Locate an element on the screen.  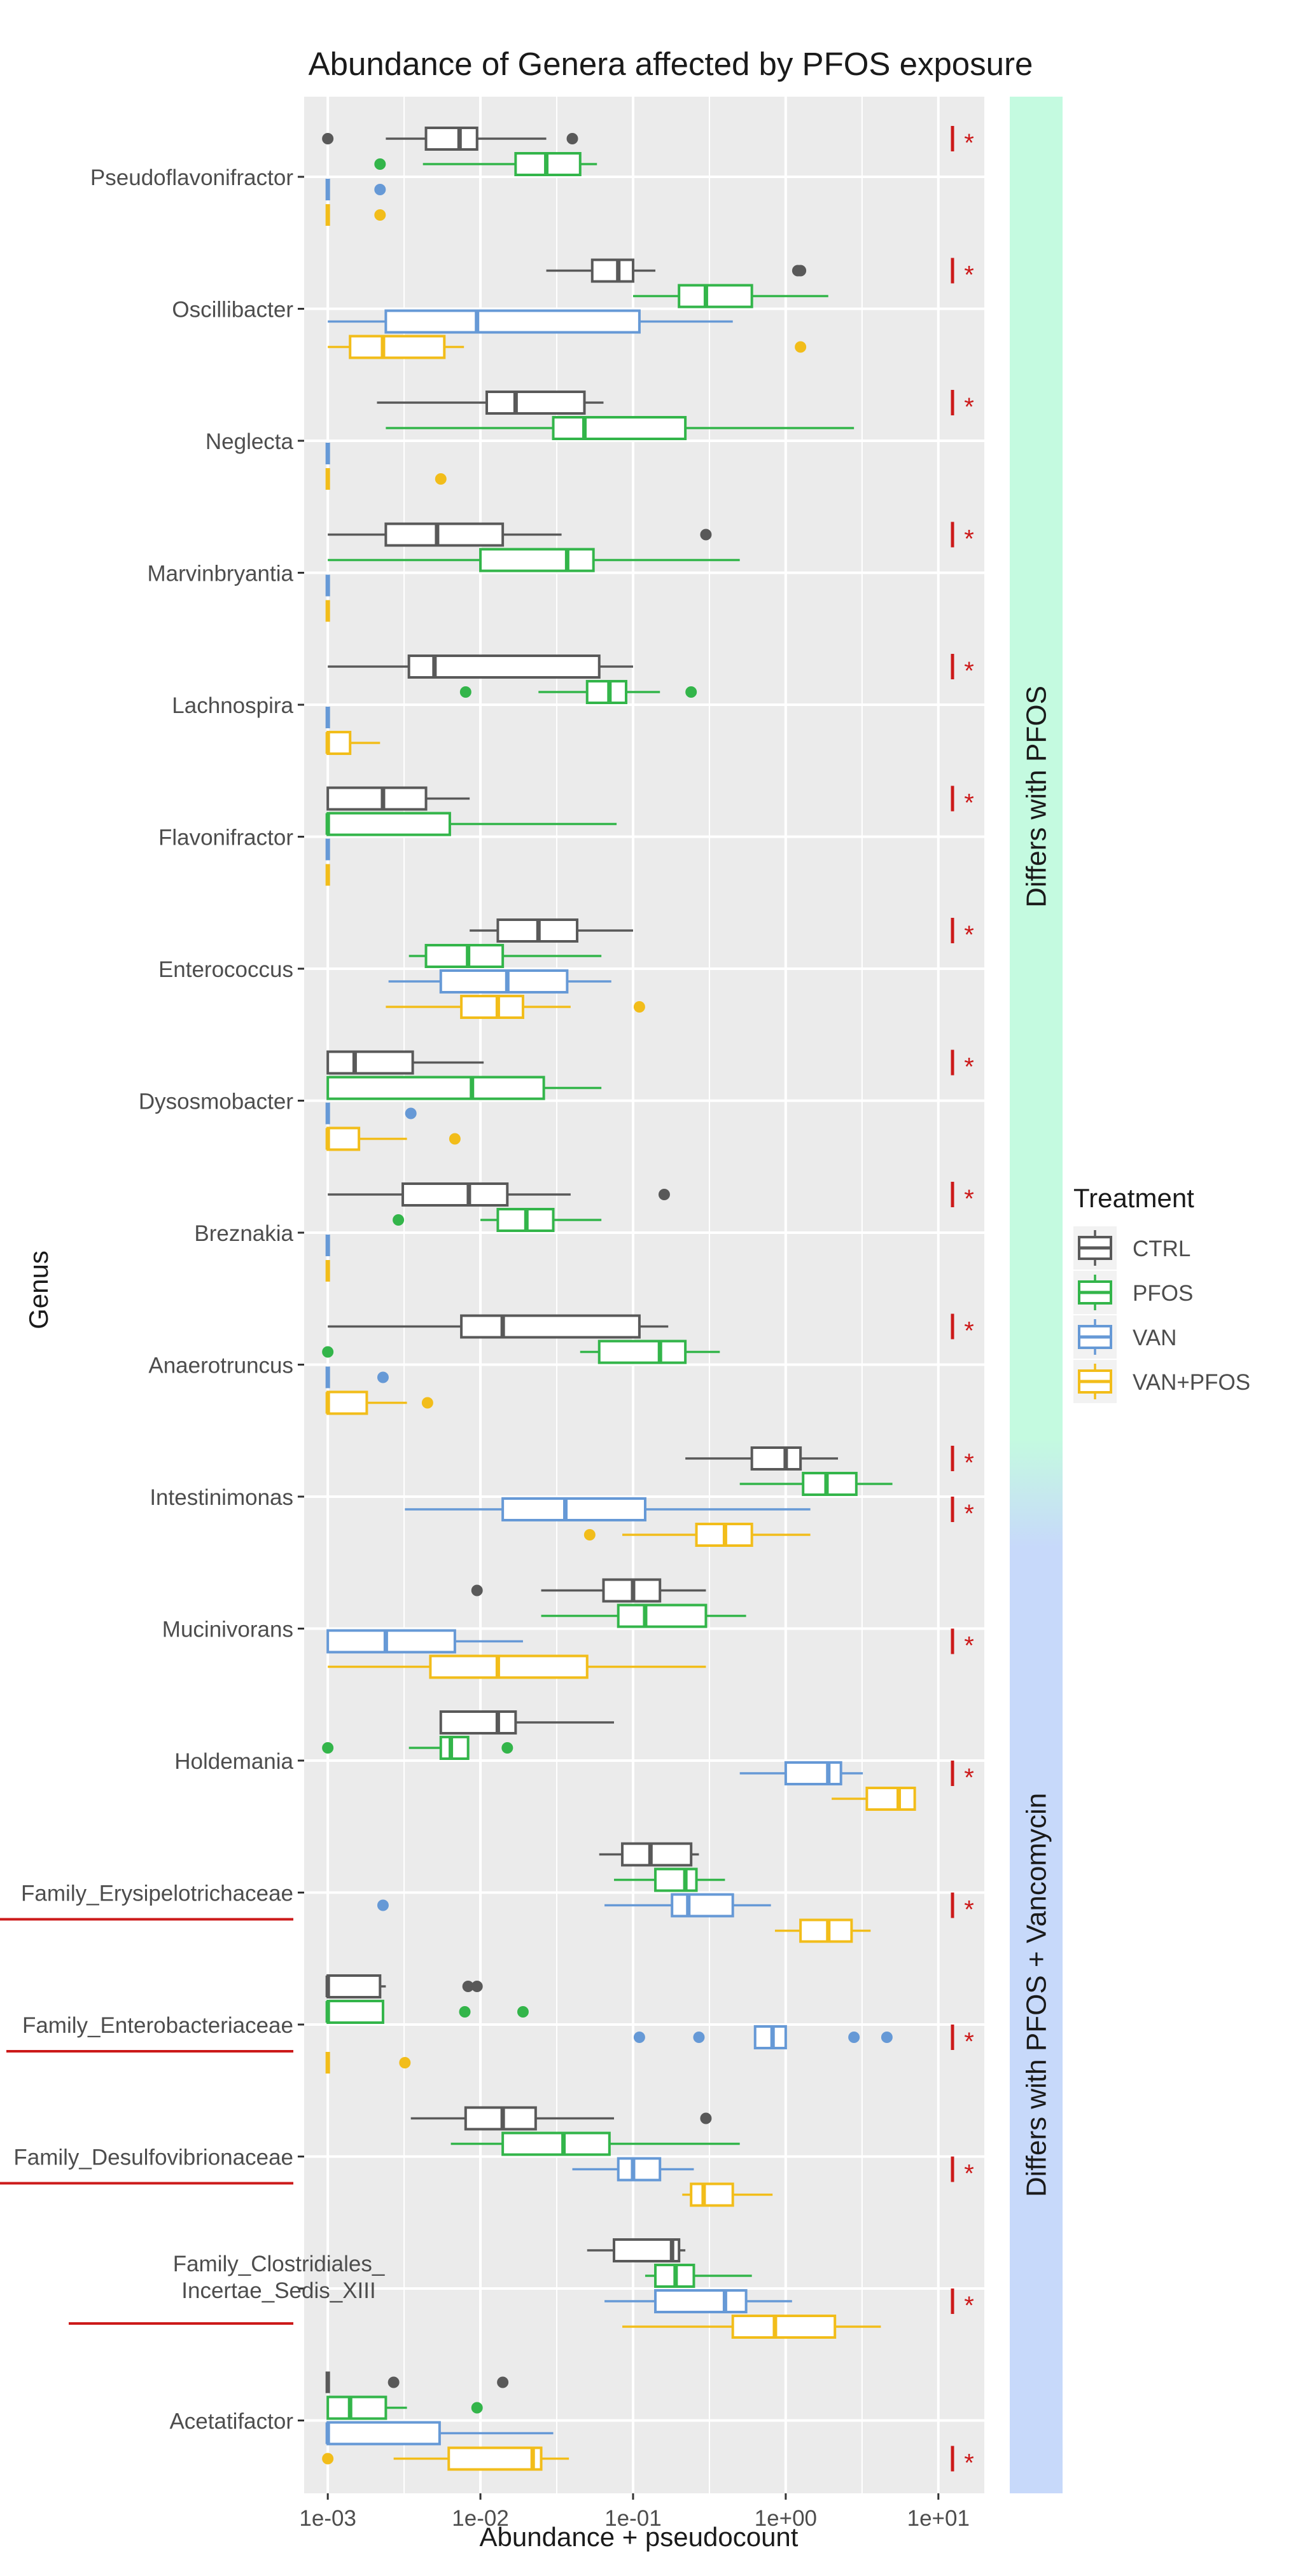
genus-marvinbryantia: * is located at coordinates (650, 572).